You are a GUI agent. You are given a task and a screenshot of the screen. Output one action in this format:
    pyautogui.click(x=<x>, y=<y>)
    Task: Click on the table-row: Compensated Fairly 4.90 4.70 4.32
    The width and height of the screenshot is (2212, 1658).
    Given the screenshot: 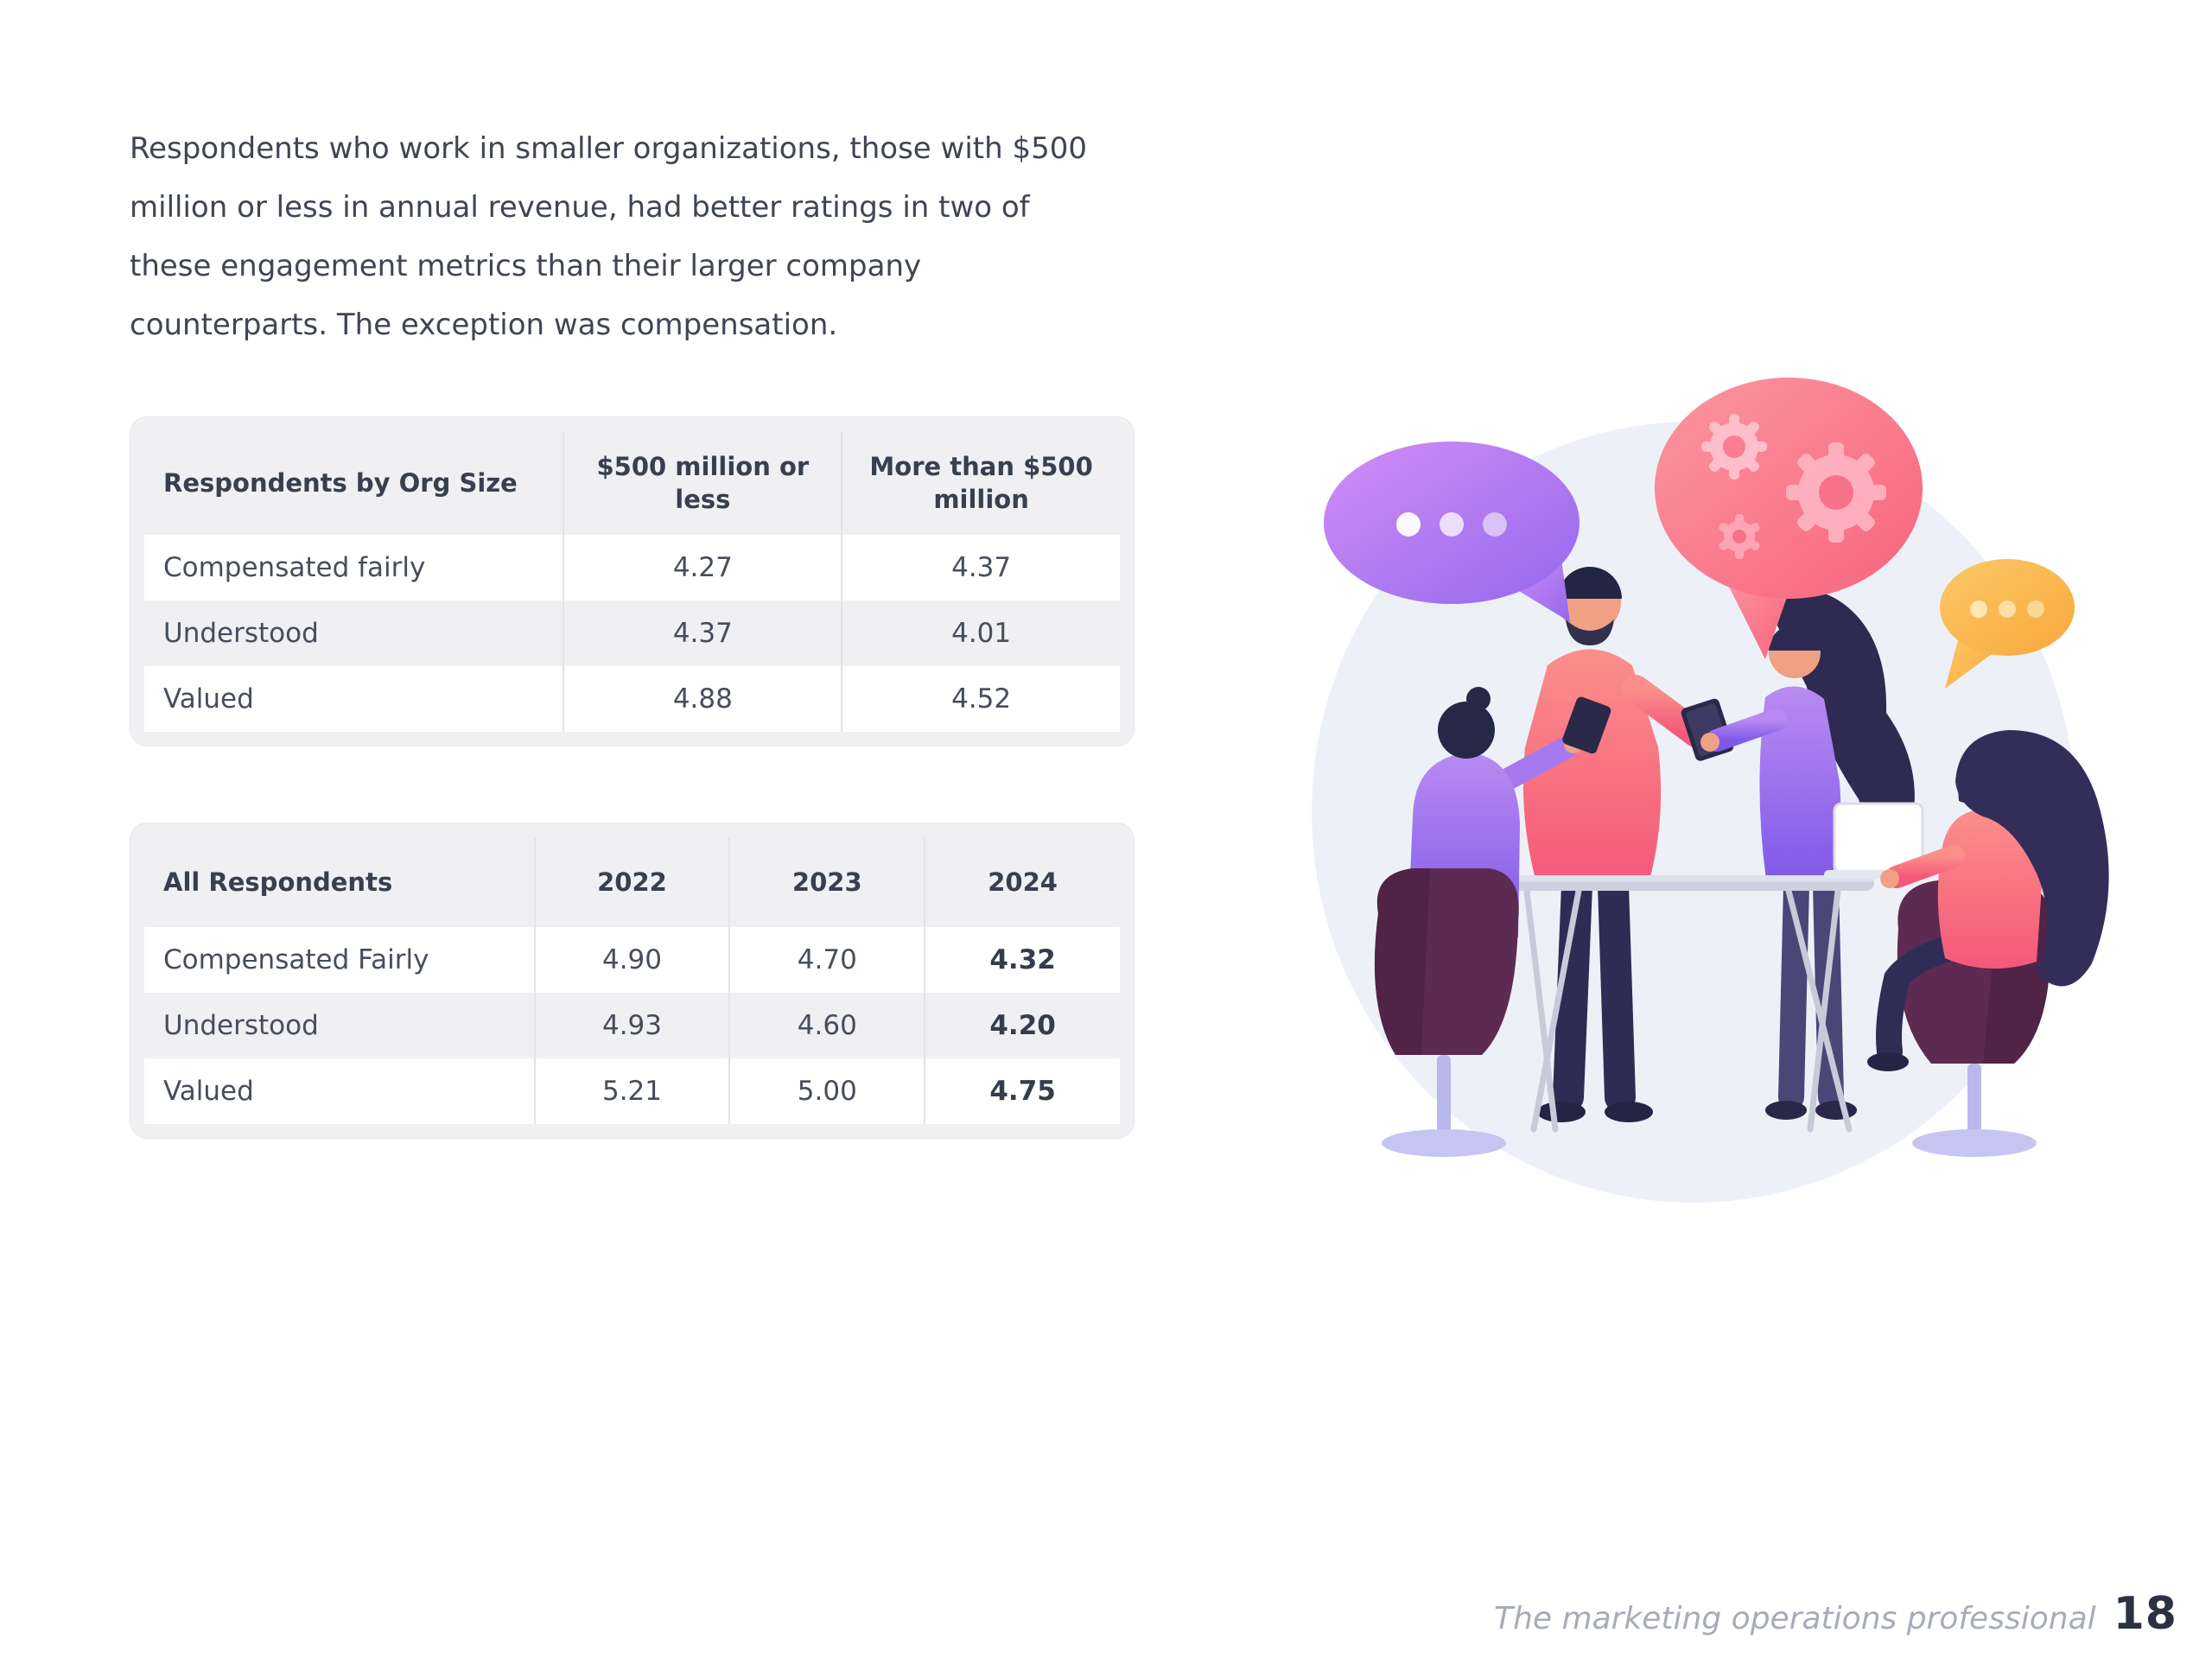 What is the action you would take?
    pyautogui.click(x=632, y=960)
    